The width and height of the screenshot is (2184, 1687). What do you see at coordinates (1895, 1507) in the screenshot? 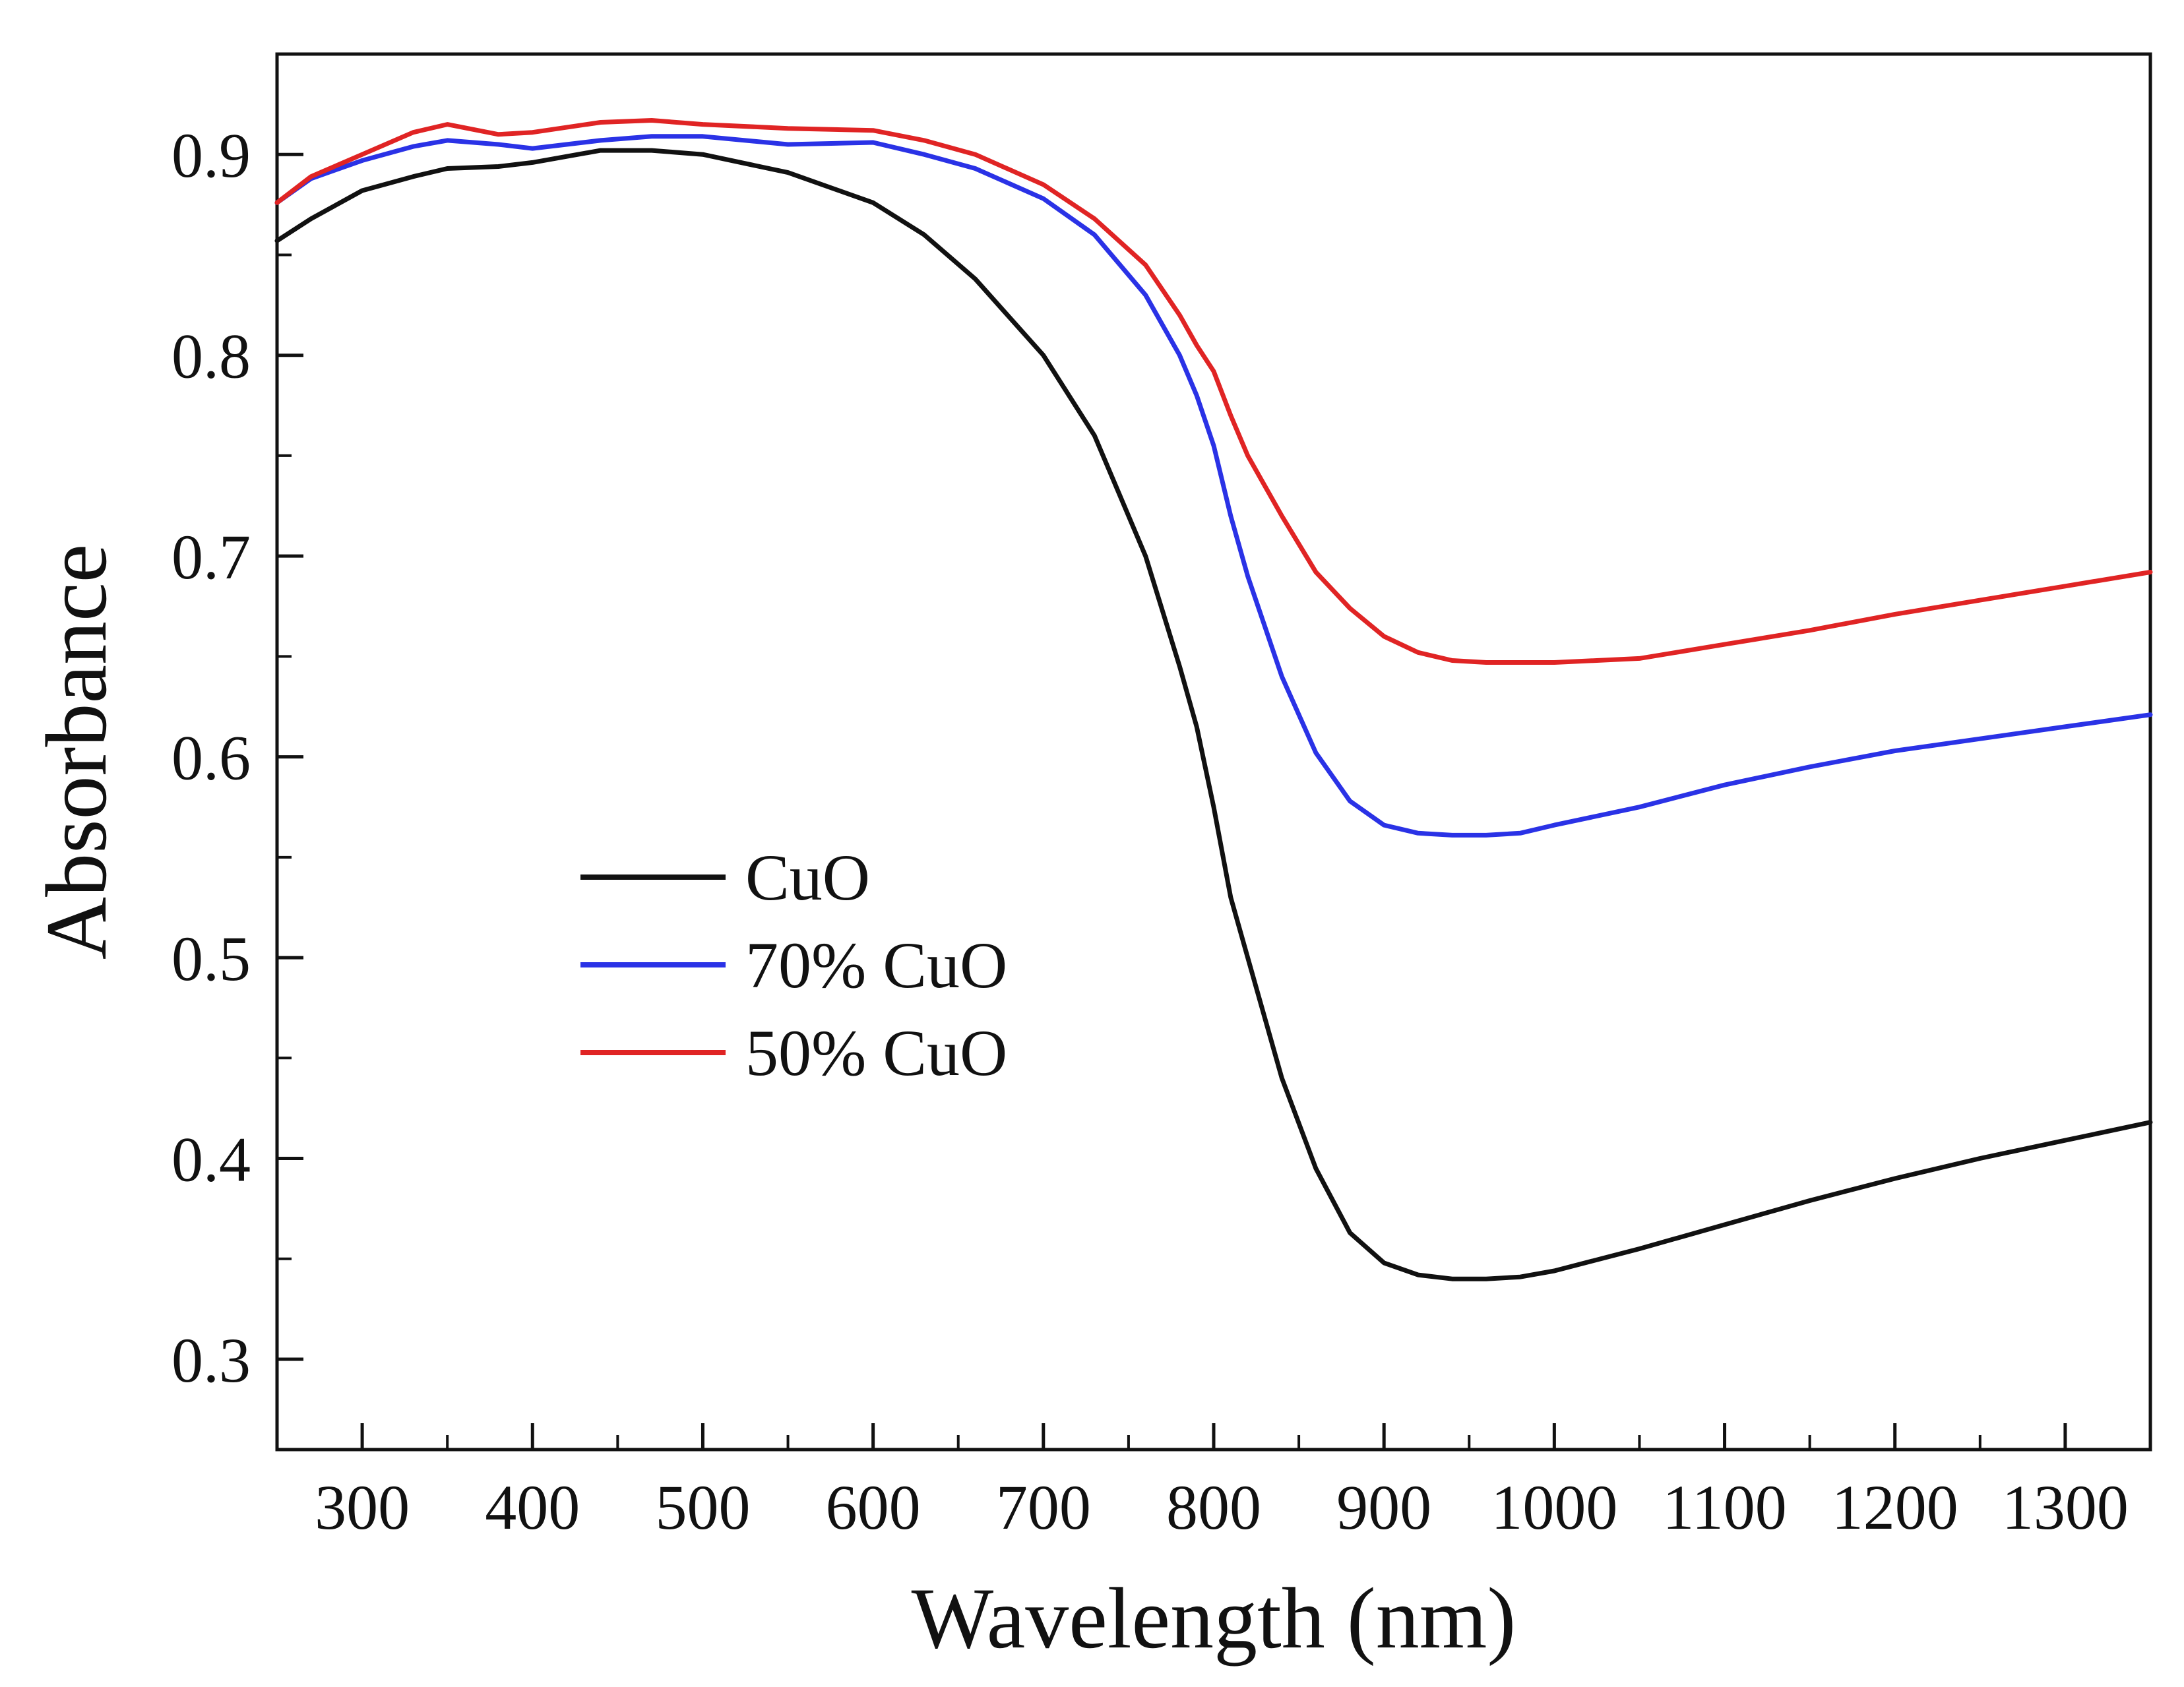
I see `x-tick-label: 1200` at bounding box center [1895, 1507].